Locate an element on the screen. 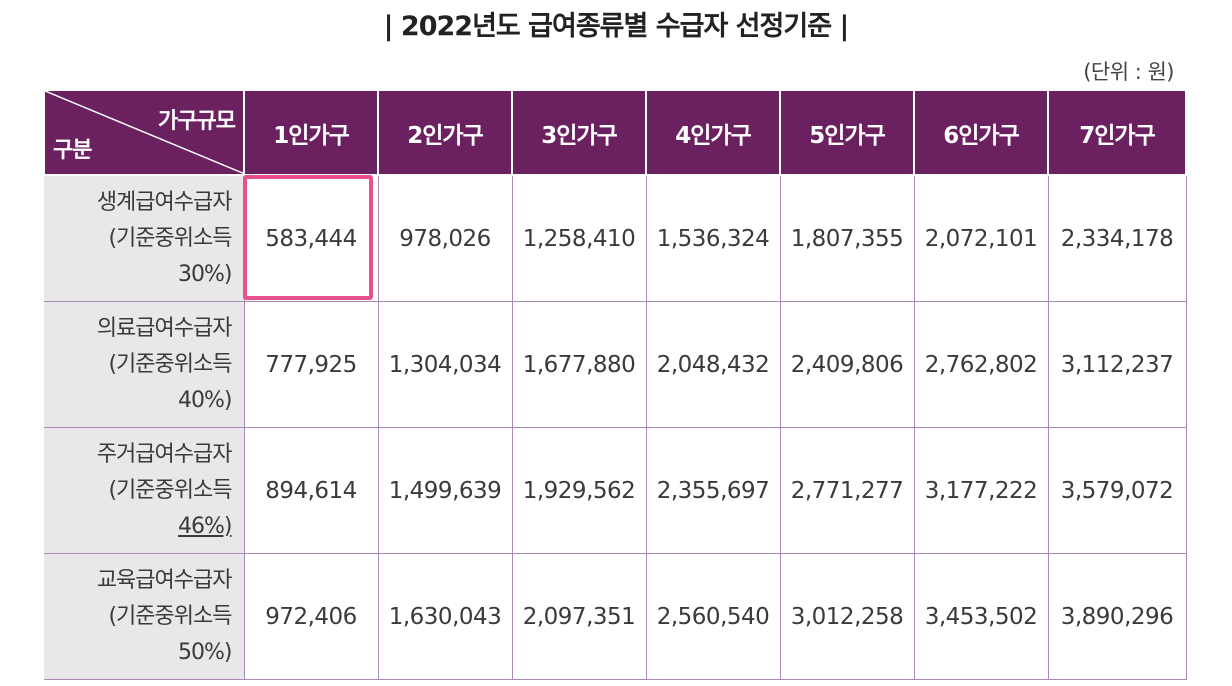 The width and height of the screenshot is (1232, 686). row-label-line: 50%) is located at coordinates (205, 652).